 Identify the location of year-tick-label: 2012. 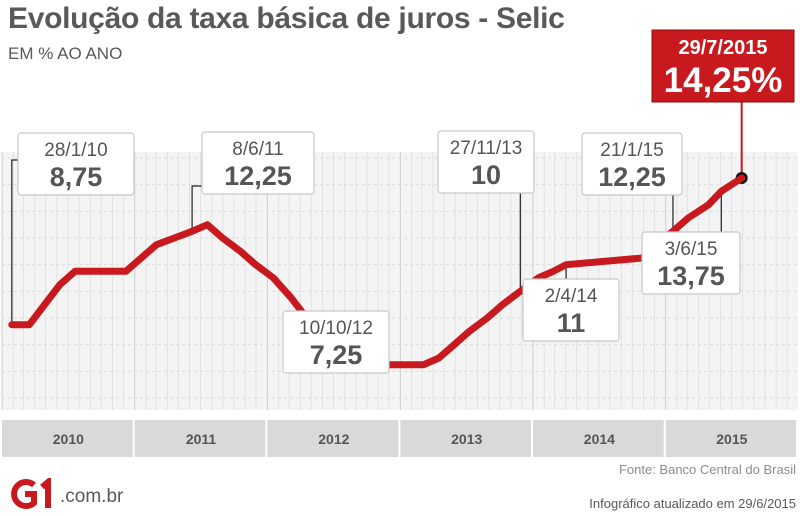
(333, 439).